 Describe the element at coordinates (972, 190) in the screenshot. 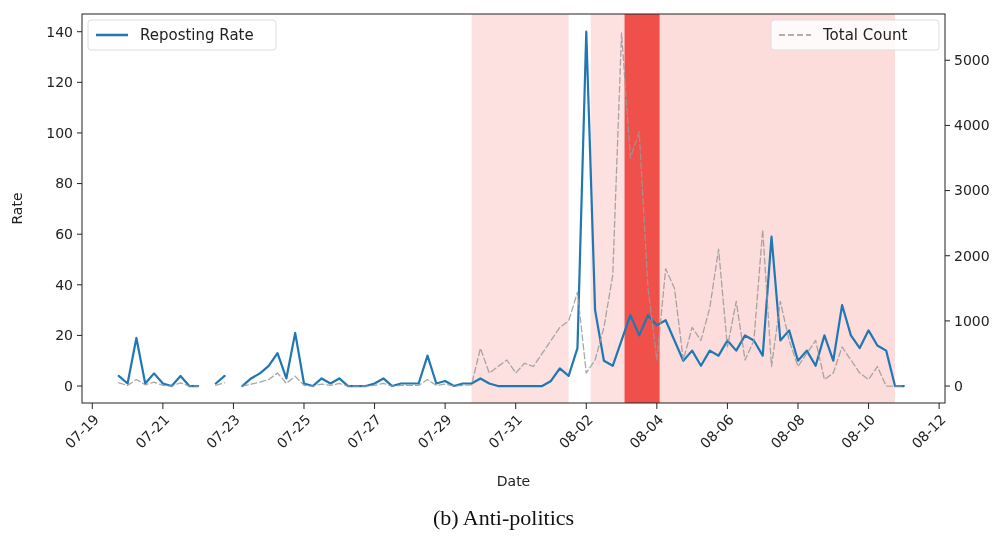

I see `y2-tick-label: 3000` at that location.